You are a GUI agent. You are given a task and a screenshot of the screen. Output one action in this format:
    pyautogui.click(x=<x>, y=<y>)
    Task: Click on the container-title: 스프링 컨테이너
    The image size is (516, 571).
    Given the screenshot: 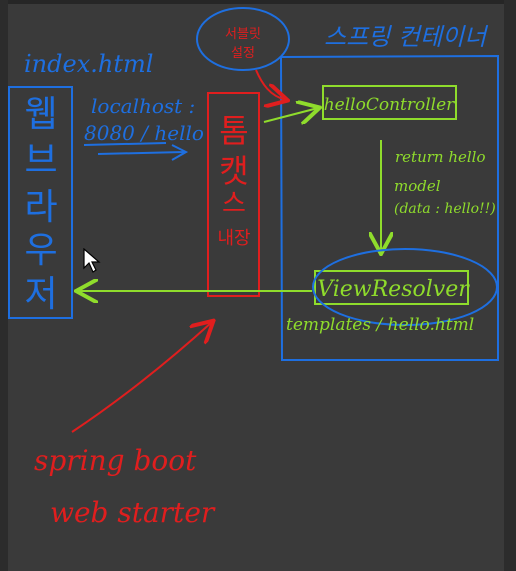 What is the action you would take?
    pyautogui.click(x=406, y=37)
    